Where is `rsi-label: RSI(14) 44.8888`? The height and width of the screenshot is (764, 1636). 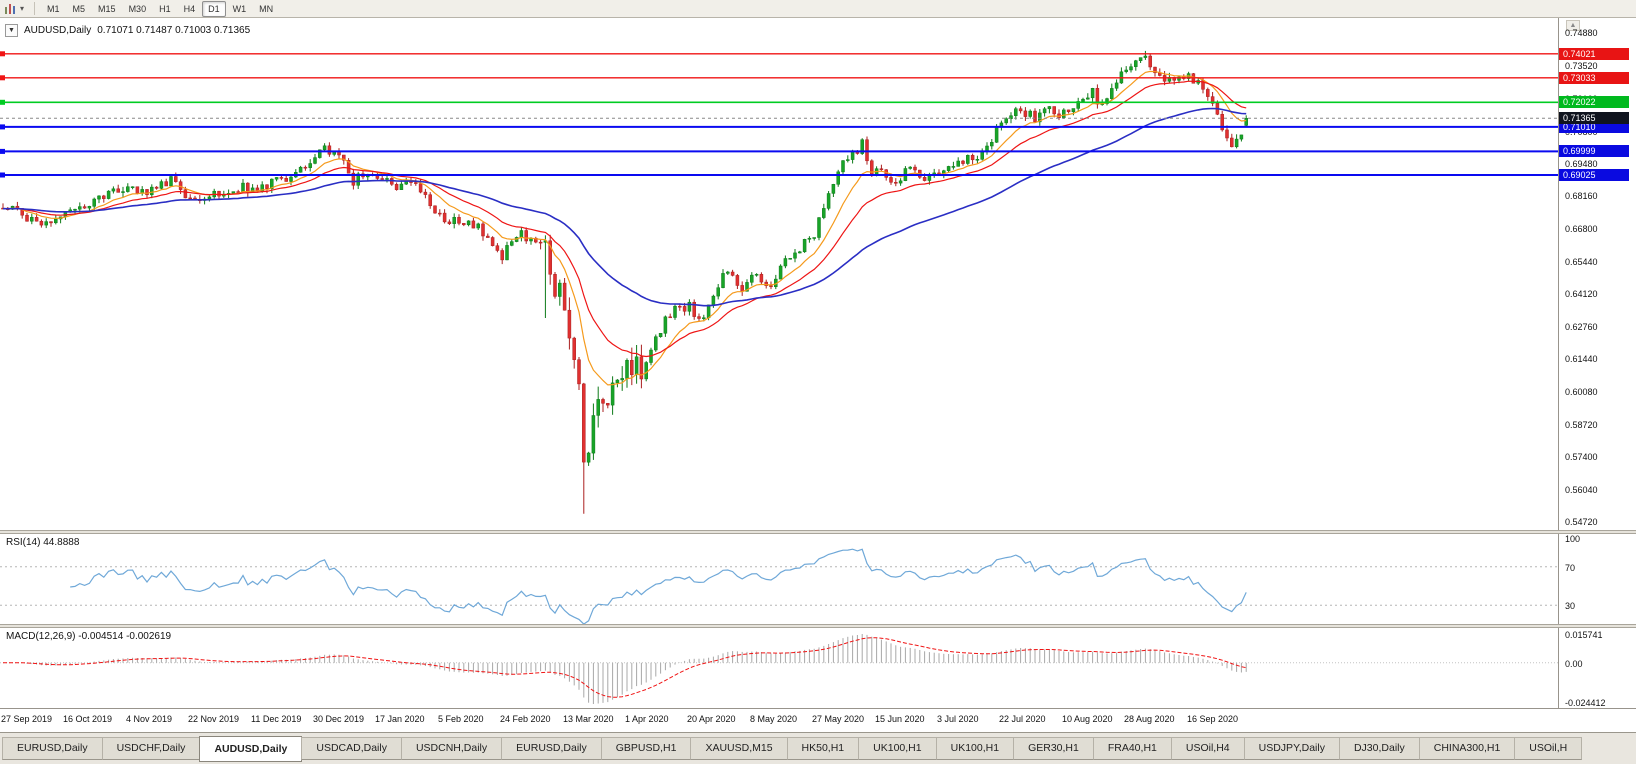 rsi-label: RSI(14) 44.8888 is located at coordinates (43, 542).